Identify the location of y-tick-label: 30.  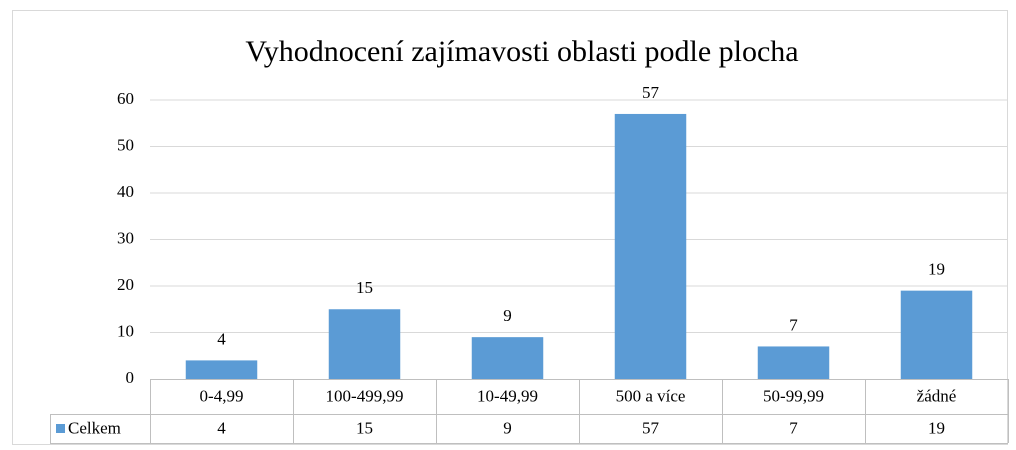
(125, 237).